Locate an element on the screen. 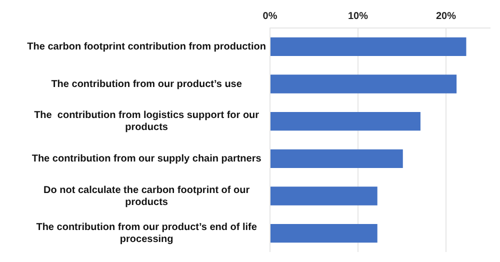 The height and width of the screenshot is (262, 500). x-tick-label: 0% is located at coordinates (270, 16).